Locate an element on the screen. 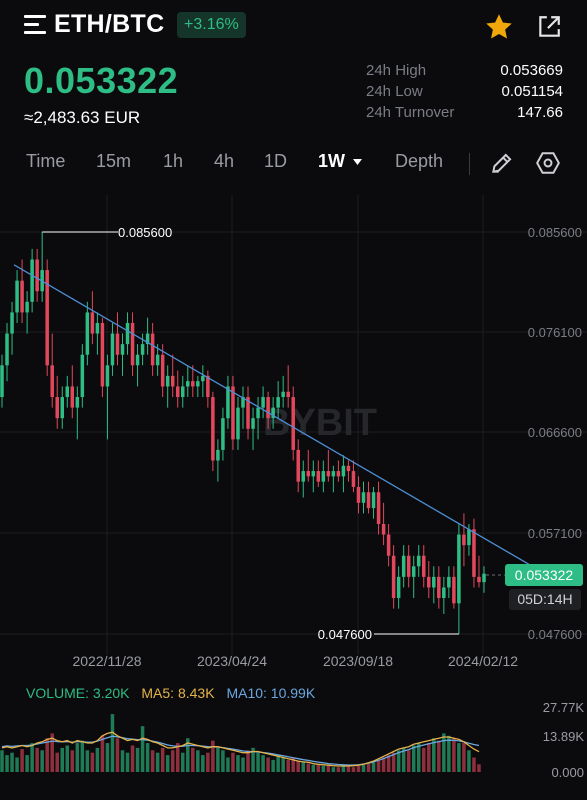 The width and height of the screenshot is (587, 800). pair-title: ETH/BTC is located at coordinates (109, 24).